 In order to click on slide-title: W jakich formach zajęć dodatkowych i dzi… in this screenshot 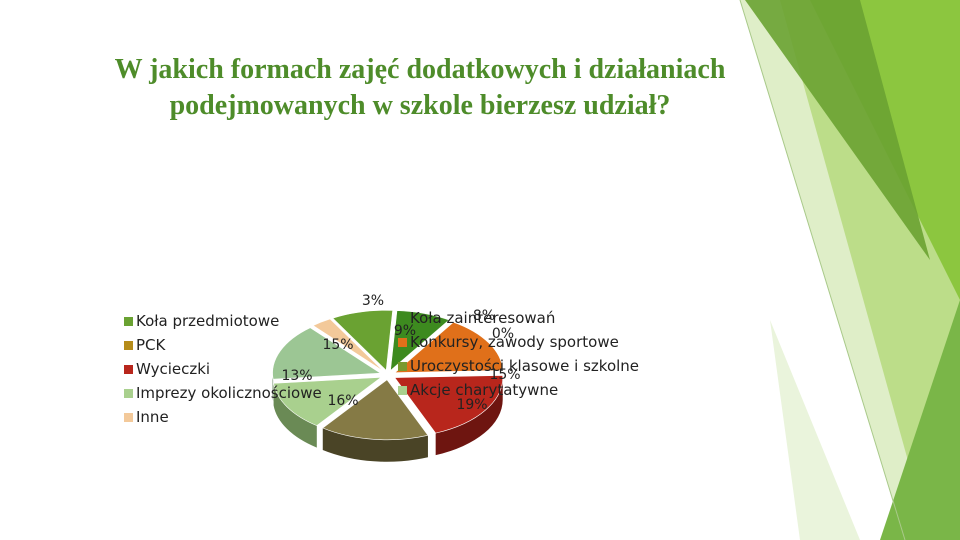, I will do `click(420, 88)`.